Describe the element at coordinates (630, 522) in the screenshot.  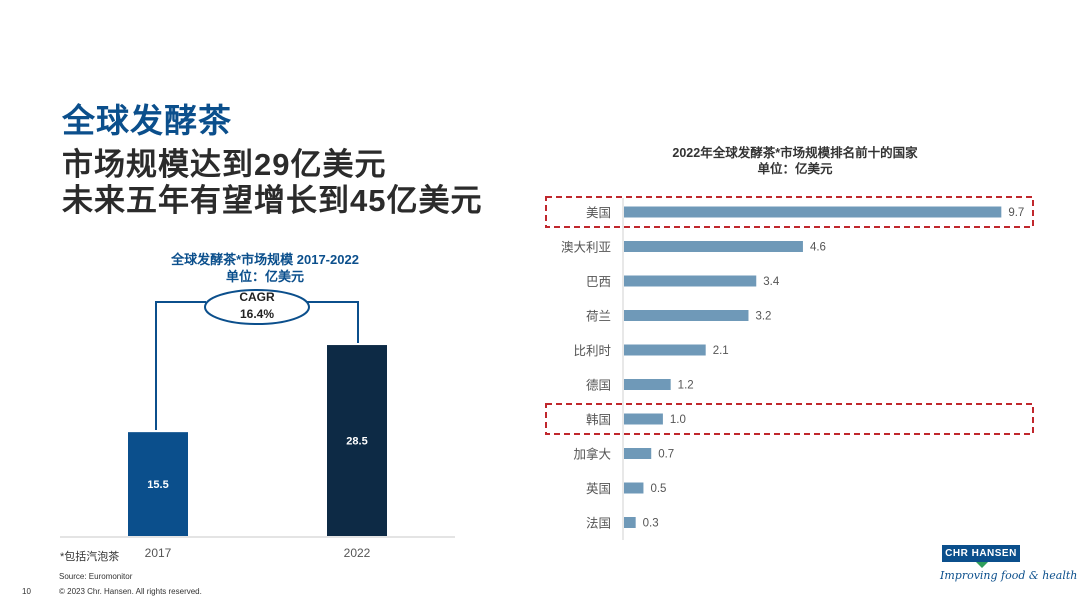
I see `bar-法国` at that location.